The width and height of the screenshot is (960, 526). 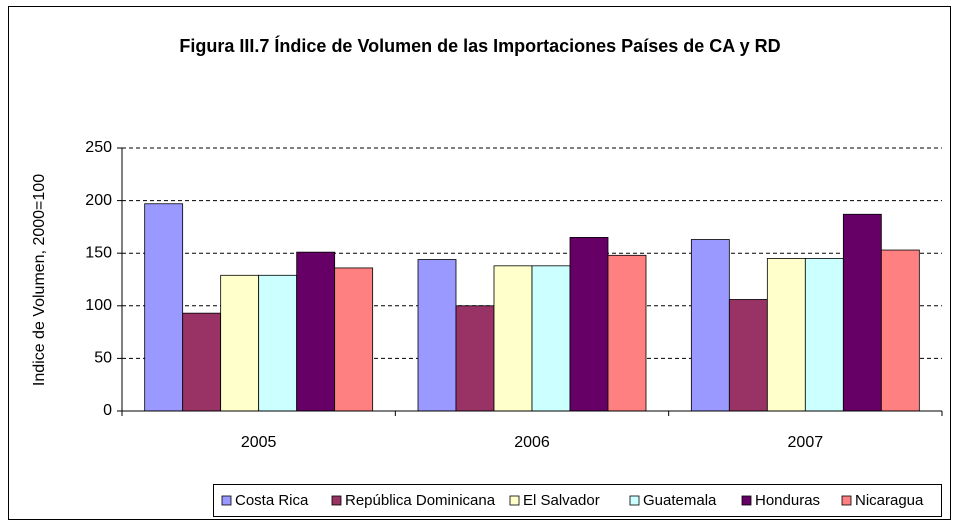 What do you see at coordinates (680, 500) in the screenshot?
I see `legend-label: Guatemala` at bounding box center [680, 500].